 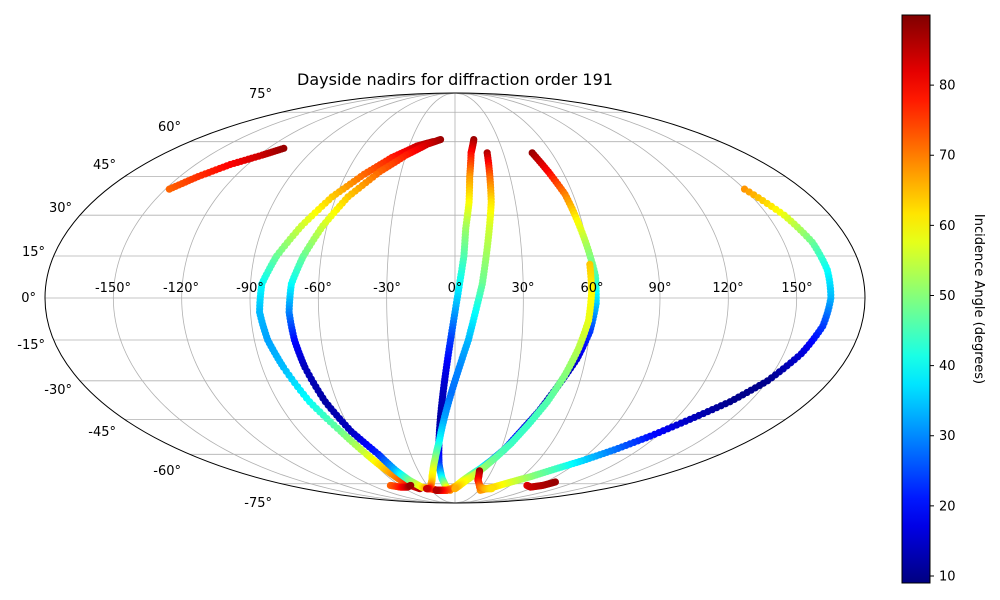 I want to click on y-tick-label: -45°, so click(x=102, y=432).